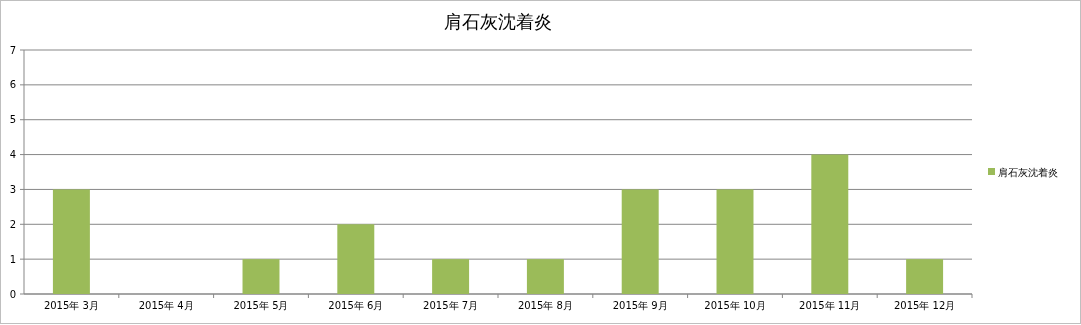  Describe the element at coordinates (12, 155) in the screenshot. I see `y-tick-label: 4` at that location.